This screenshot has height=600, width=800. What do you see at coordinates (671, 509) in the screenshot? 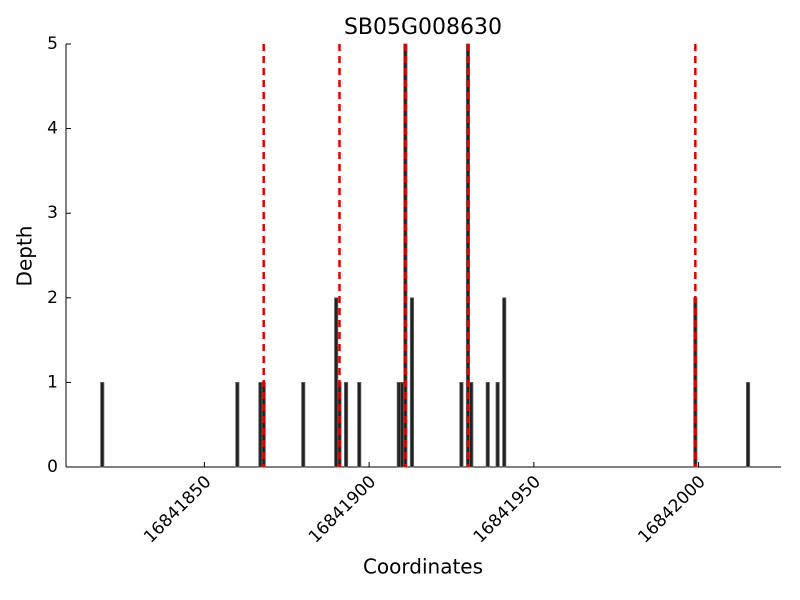
I see `x-tick-label: 16842000` at bounding box center [671, 509].